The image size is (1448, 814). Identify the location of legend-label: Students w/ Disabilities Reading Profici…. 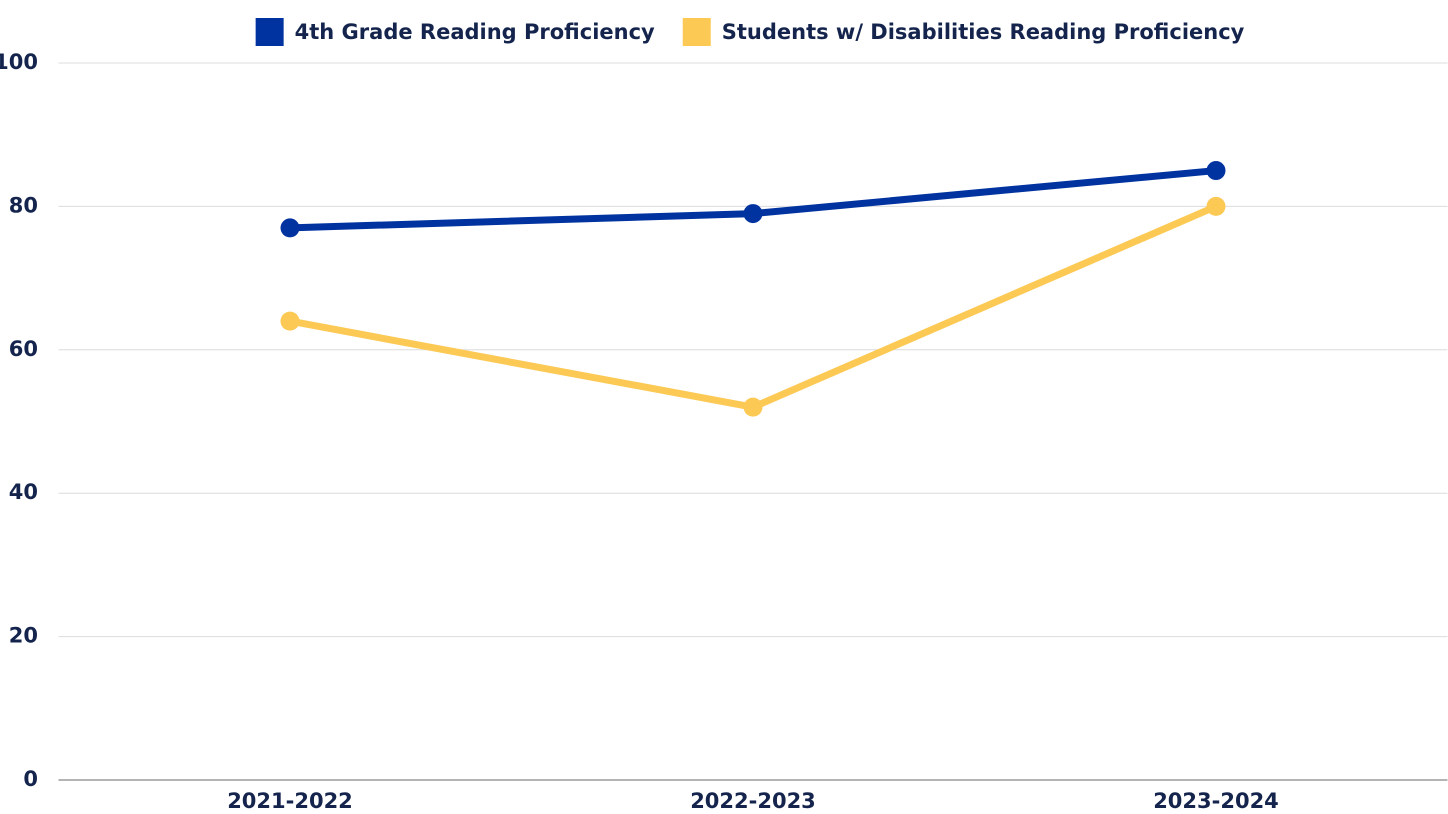
(983, 32).